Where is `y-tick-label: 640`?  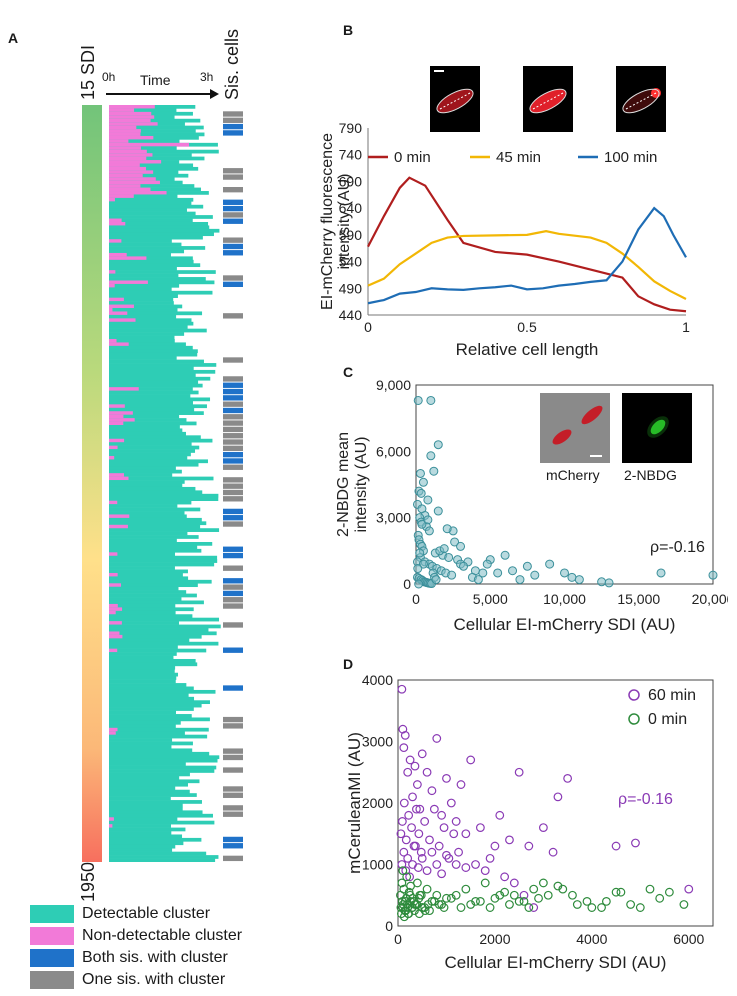
y-tick-label: 640 is located at coordinates (351, 208).